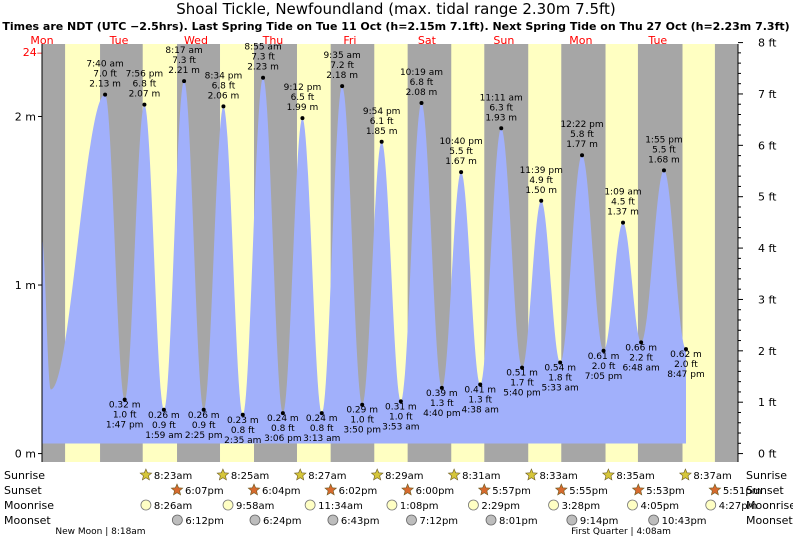 This screenshot has height=539, width=793. What do you see at coordinates (623, 213) in the screenshot?
I see `tide-label-m: 1.37 m` at bounding box center [623, 213].